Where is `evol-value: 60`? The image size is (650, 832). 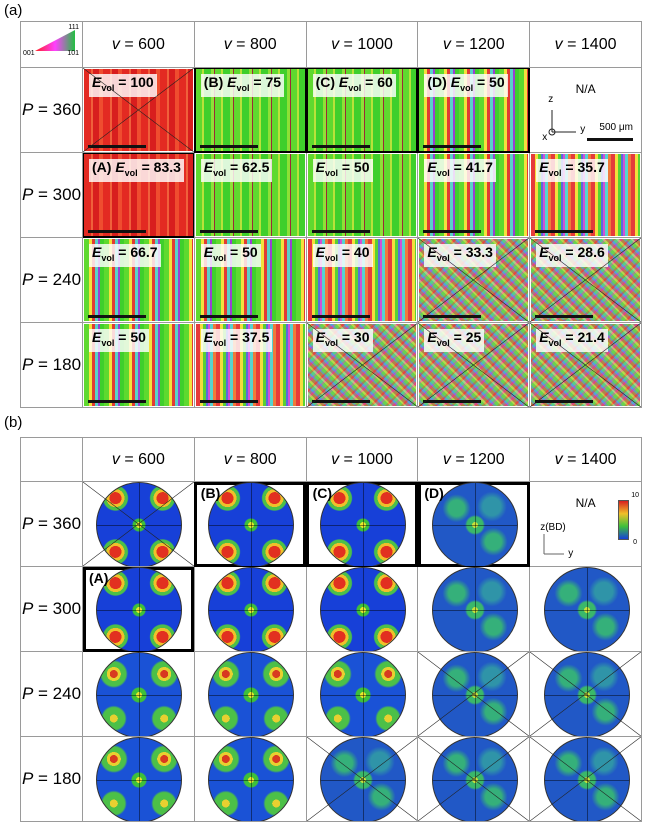
evol-value: 60 is located at coordinates (385, 82).